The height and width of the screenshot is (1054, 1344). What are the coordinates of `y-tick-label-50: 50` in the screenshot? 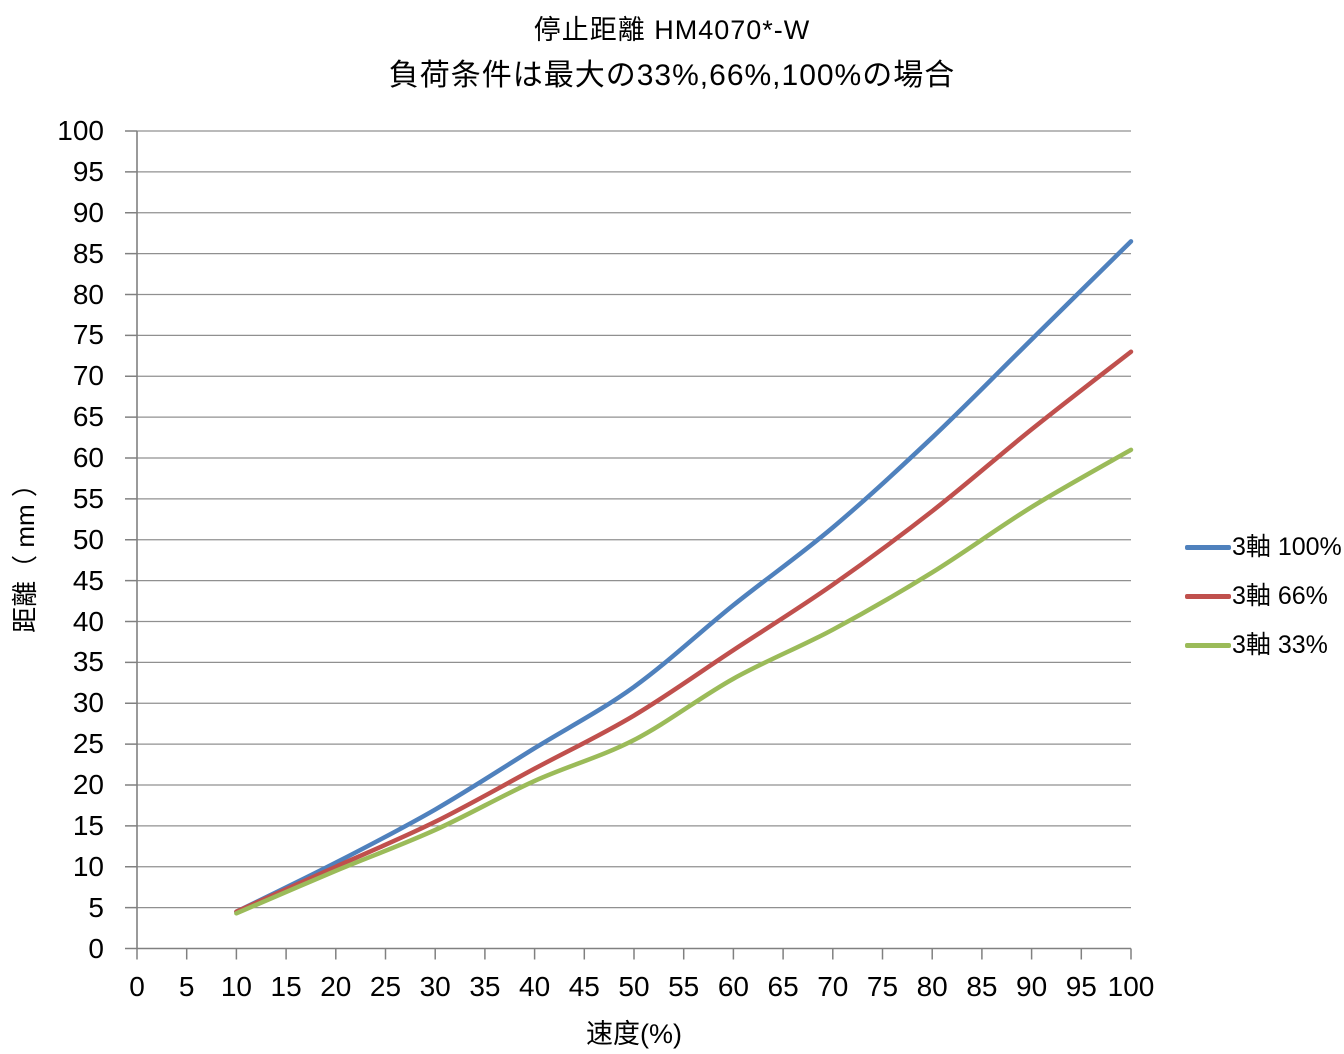 It's located at (88, 539).